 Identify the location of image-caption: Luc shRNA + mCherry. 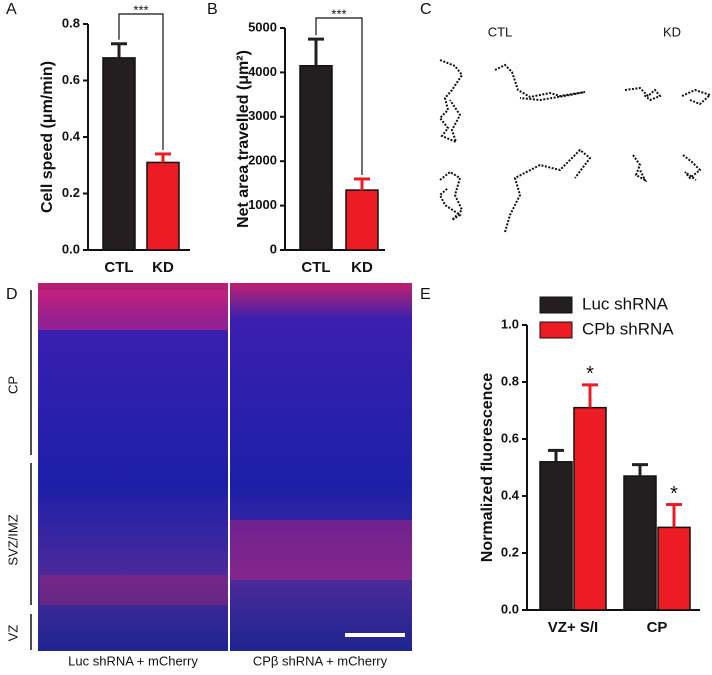
(133, 660).